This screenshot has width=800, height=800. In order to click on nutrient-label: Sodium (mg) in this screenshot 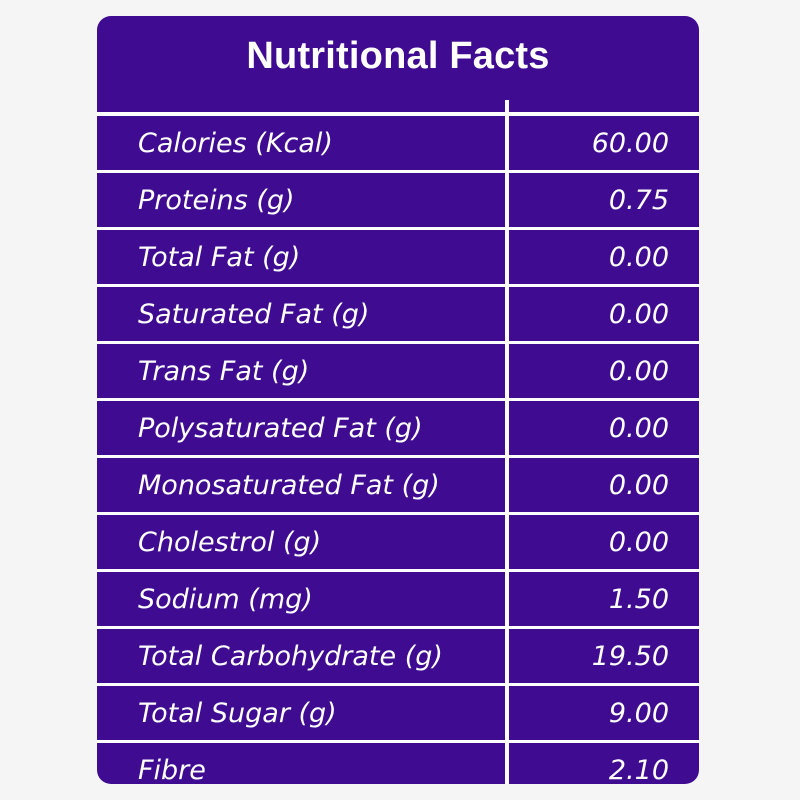, I will do `click(225, 599)`.